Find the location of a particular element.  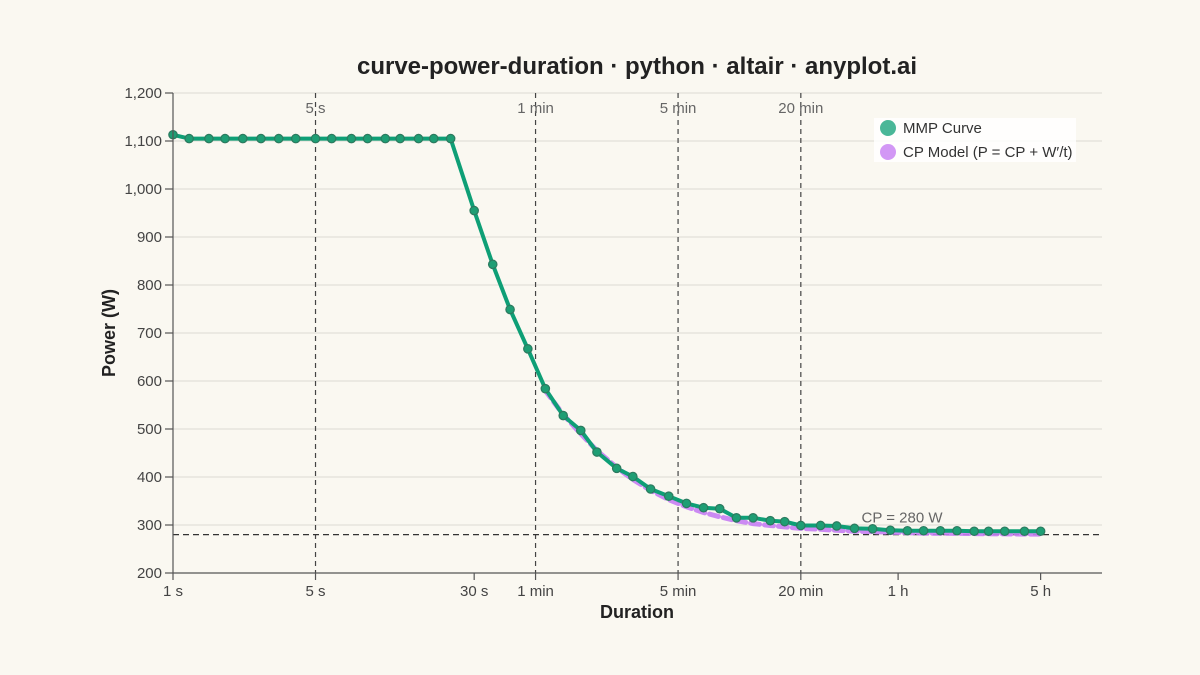

x-tick-label: 1 min is located at coordinates (535, 591).